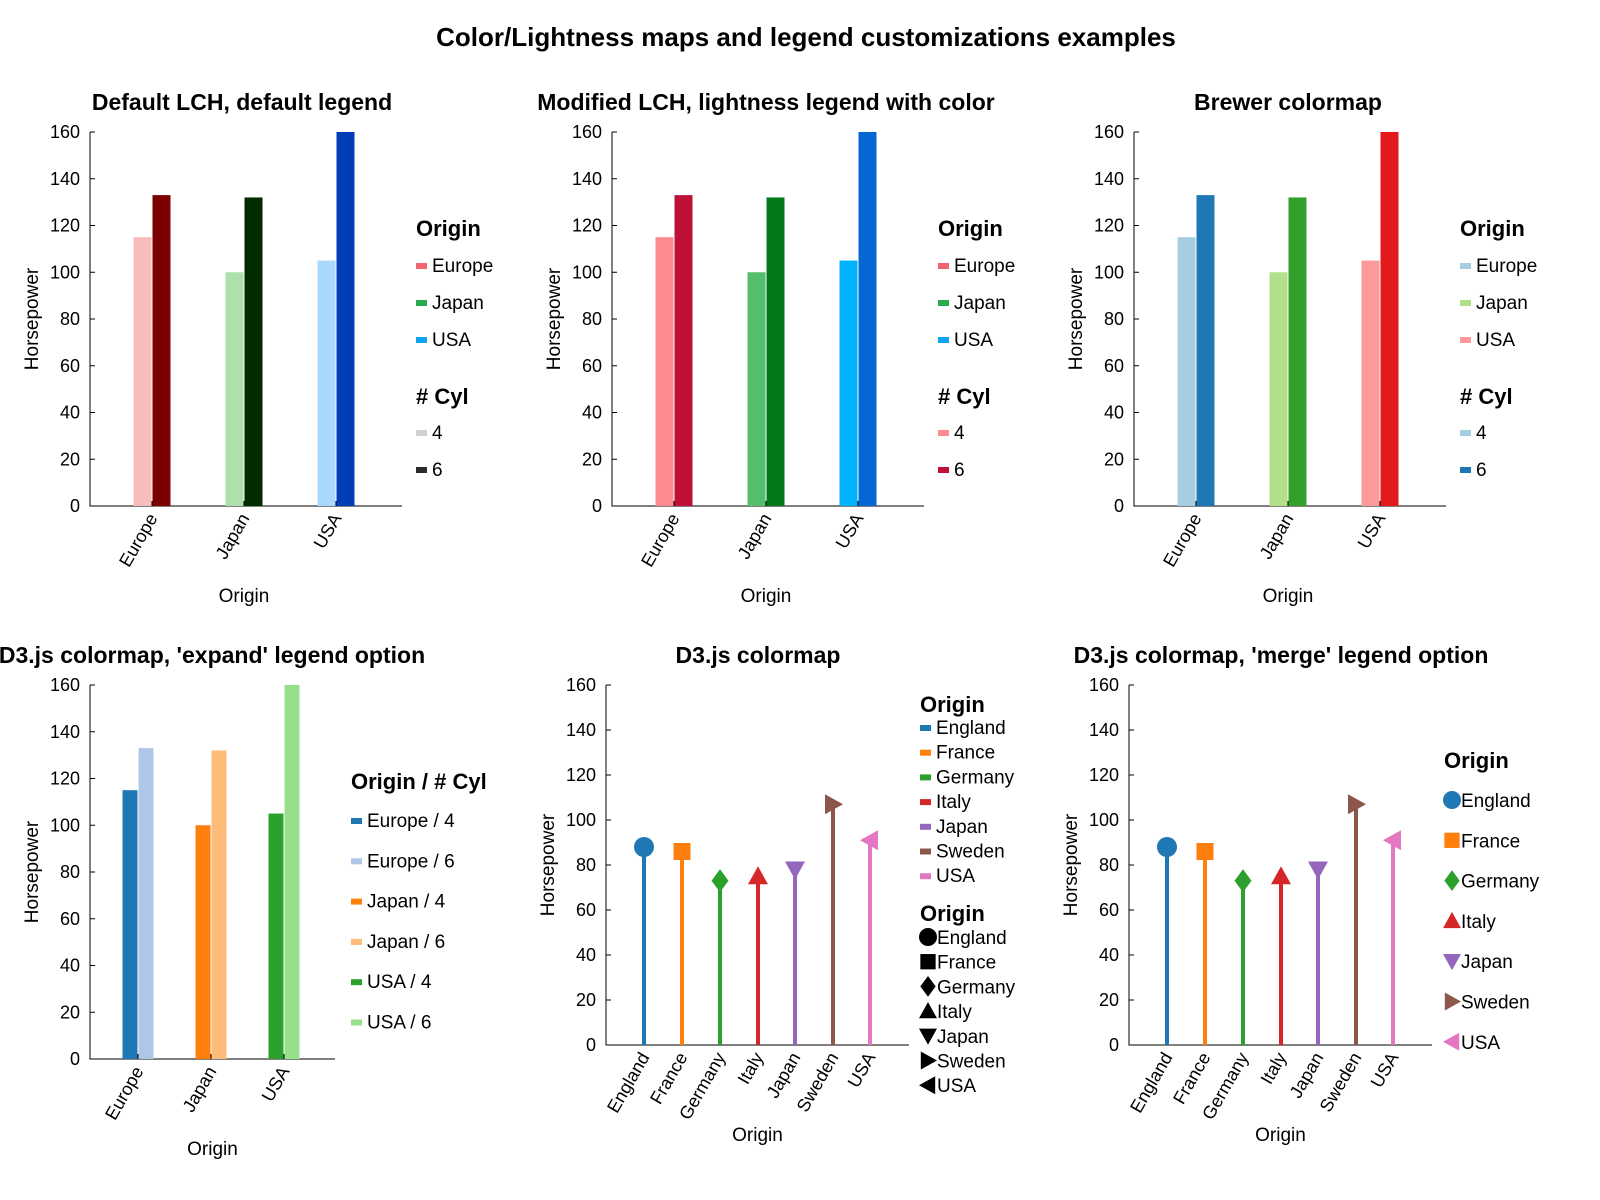  I want to click on chart-title: D3.js colormap, 'expand' legend option, so click(212, 655).